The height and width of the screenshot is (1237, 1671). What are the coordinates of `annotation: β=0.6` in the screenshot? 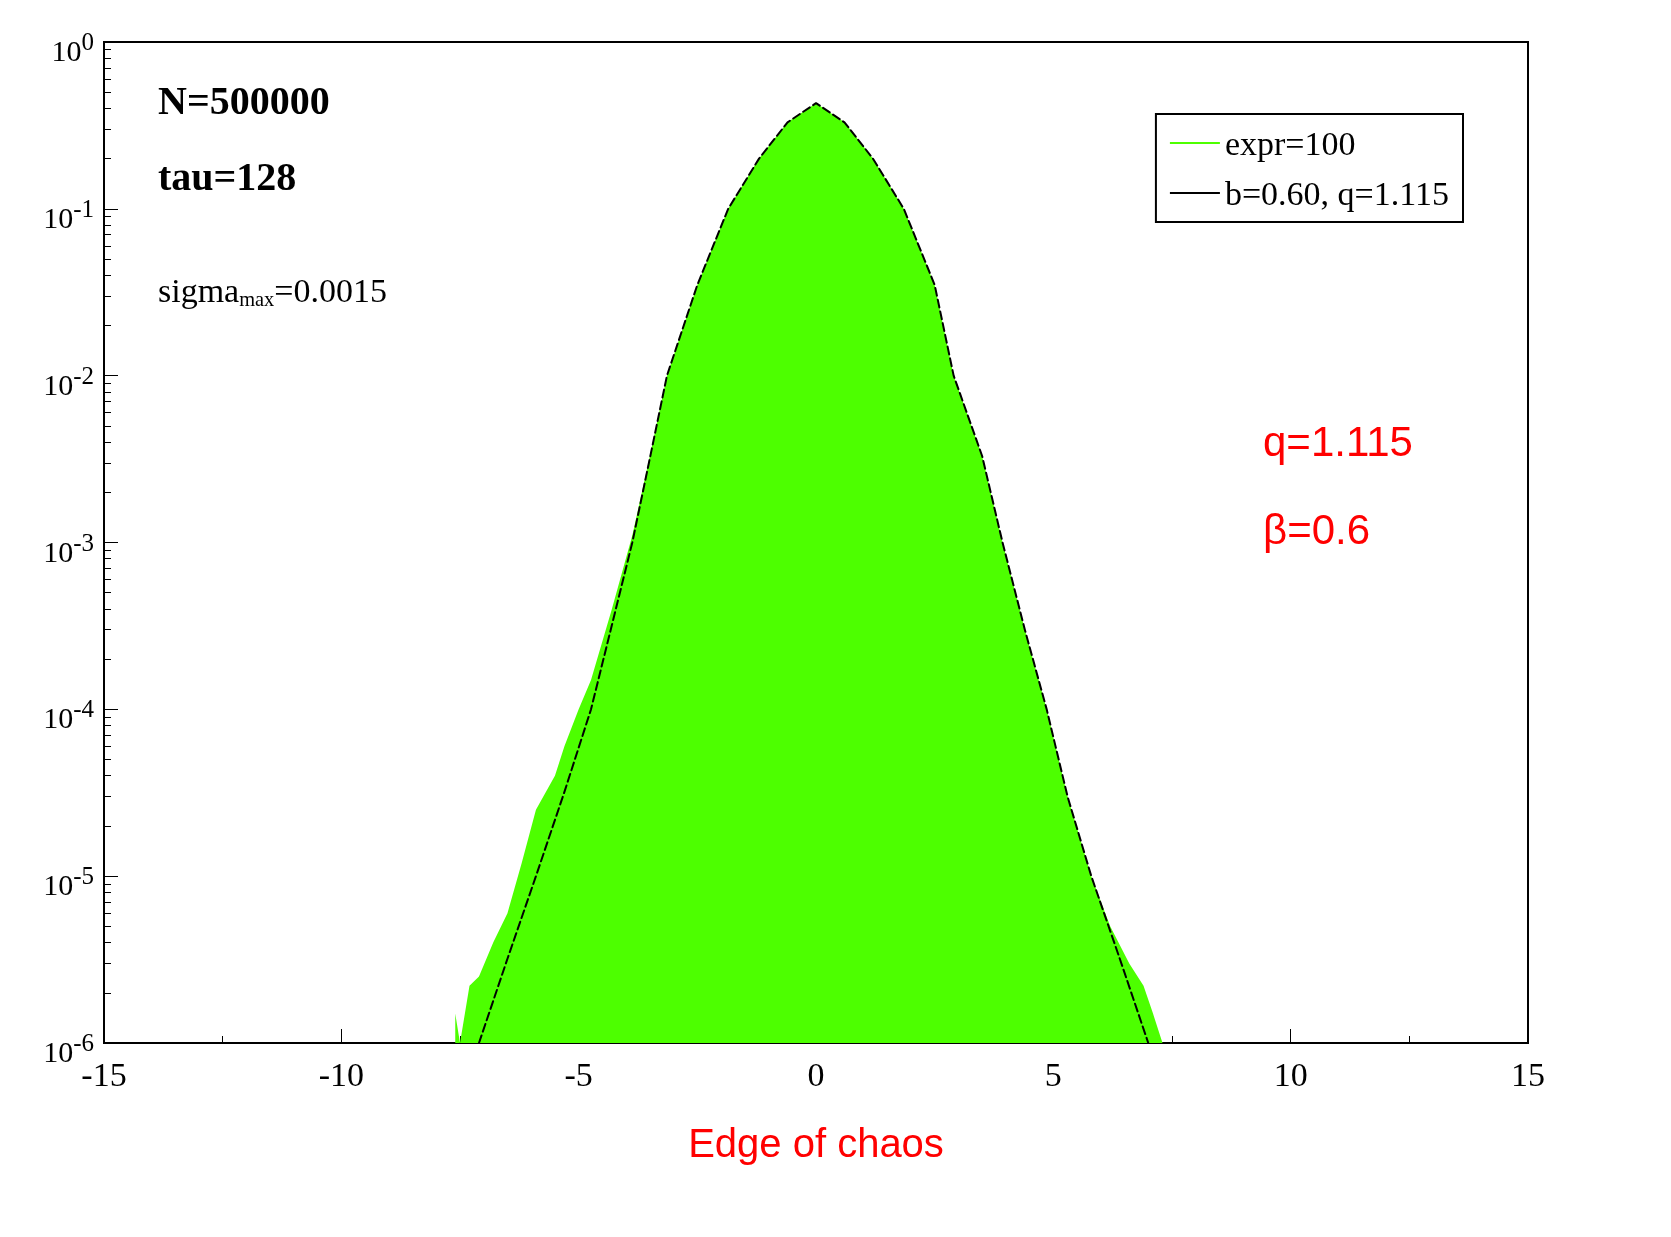 It's located at (1317, 529).